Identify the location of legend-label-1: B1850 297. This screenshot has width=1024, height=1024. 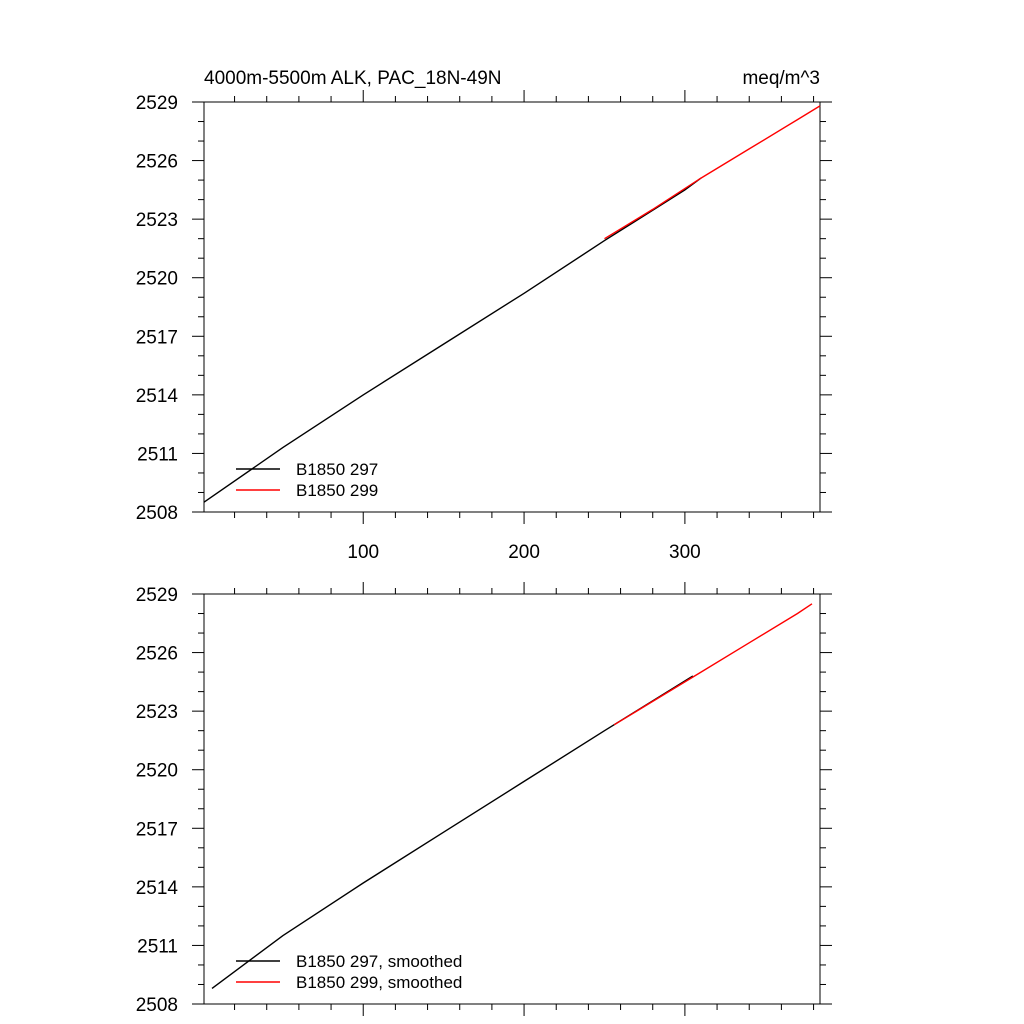
(337, 469).